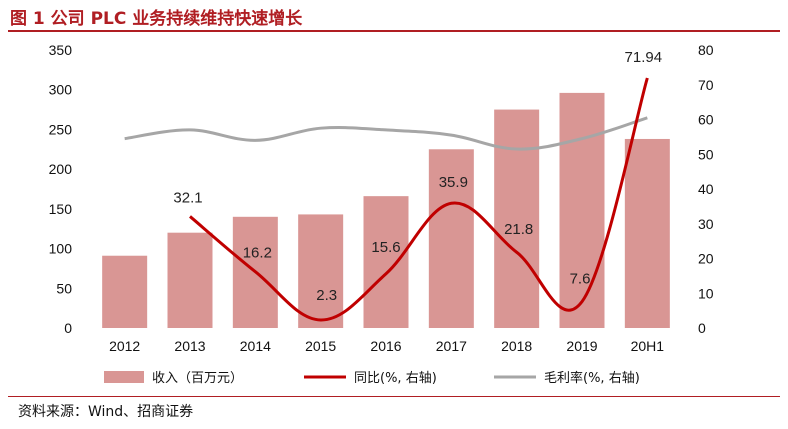  What do you see at coordinates (395, 378) in the screenshot?
I see `legend-label-yoy: 同比(%, 右轴)` at bounding box center [395, 378].